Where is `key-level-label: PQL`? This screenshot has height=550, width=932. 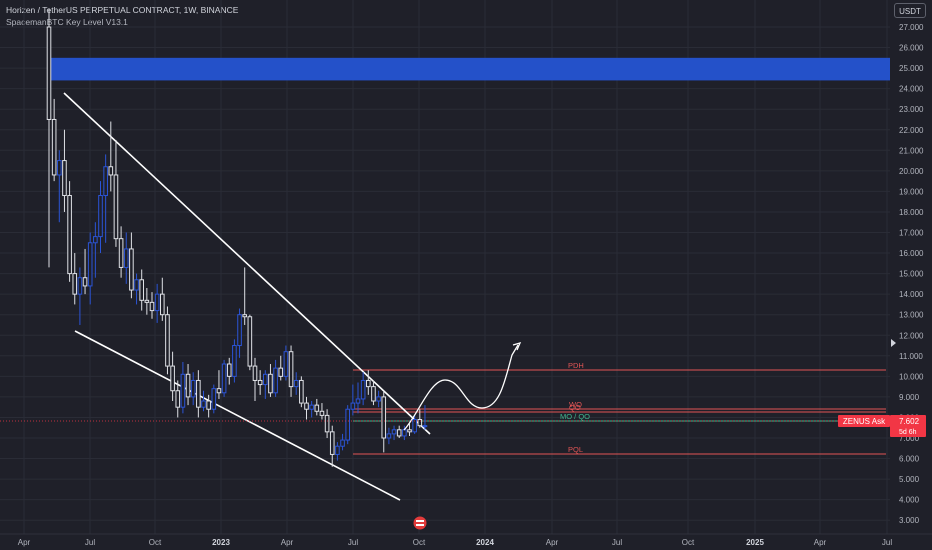
key-level-label: PQL is located at coordinates (575, 449).